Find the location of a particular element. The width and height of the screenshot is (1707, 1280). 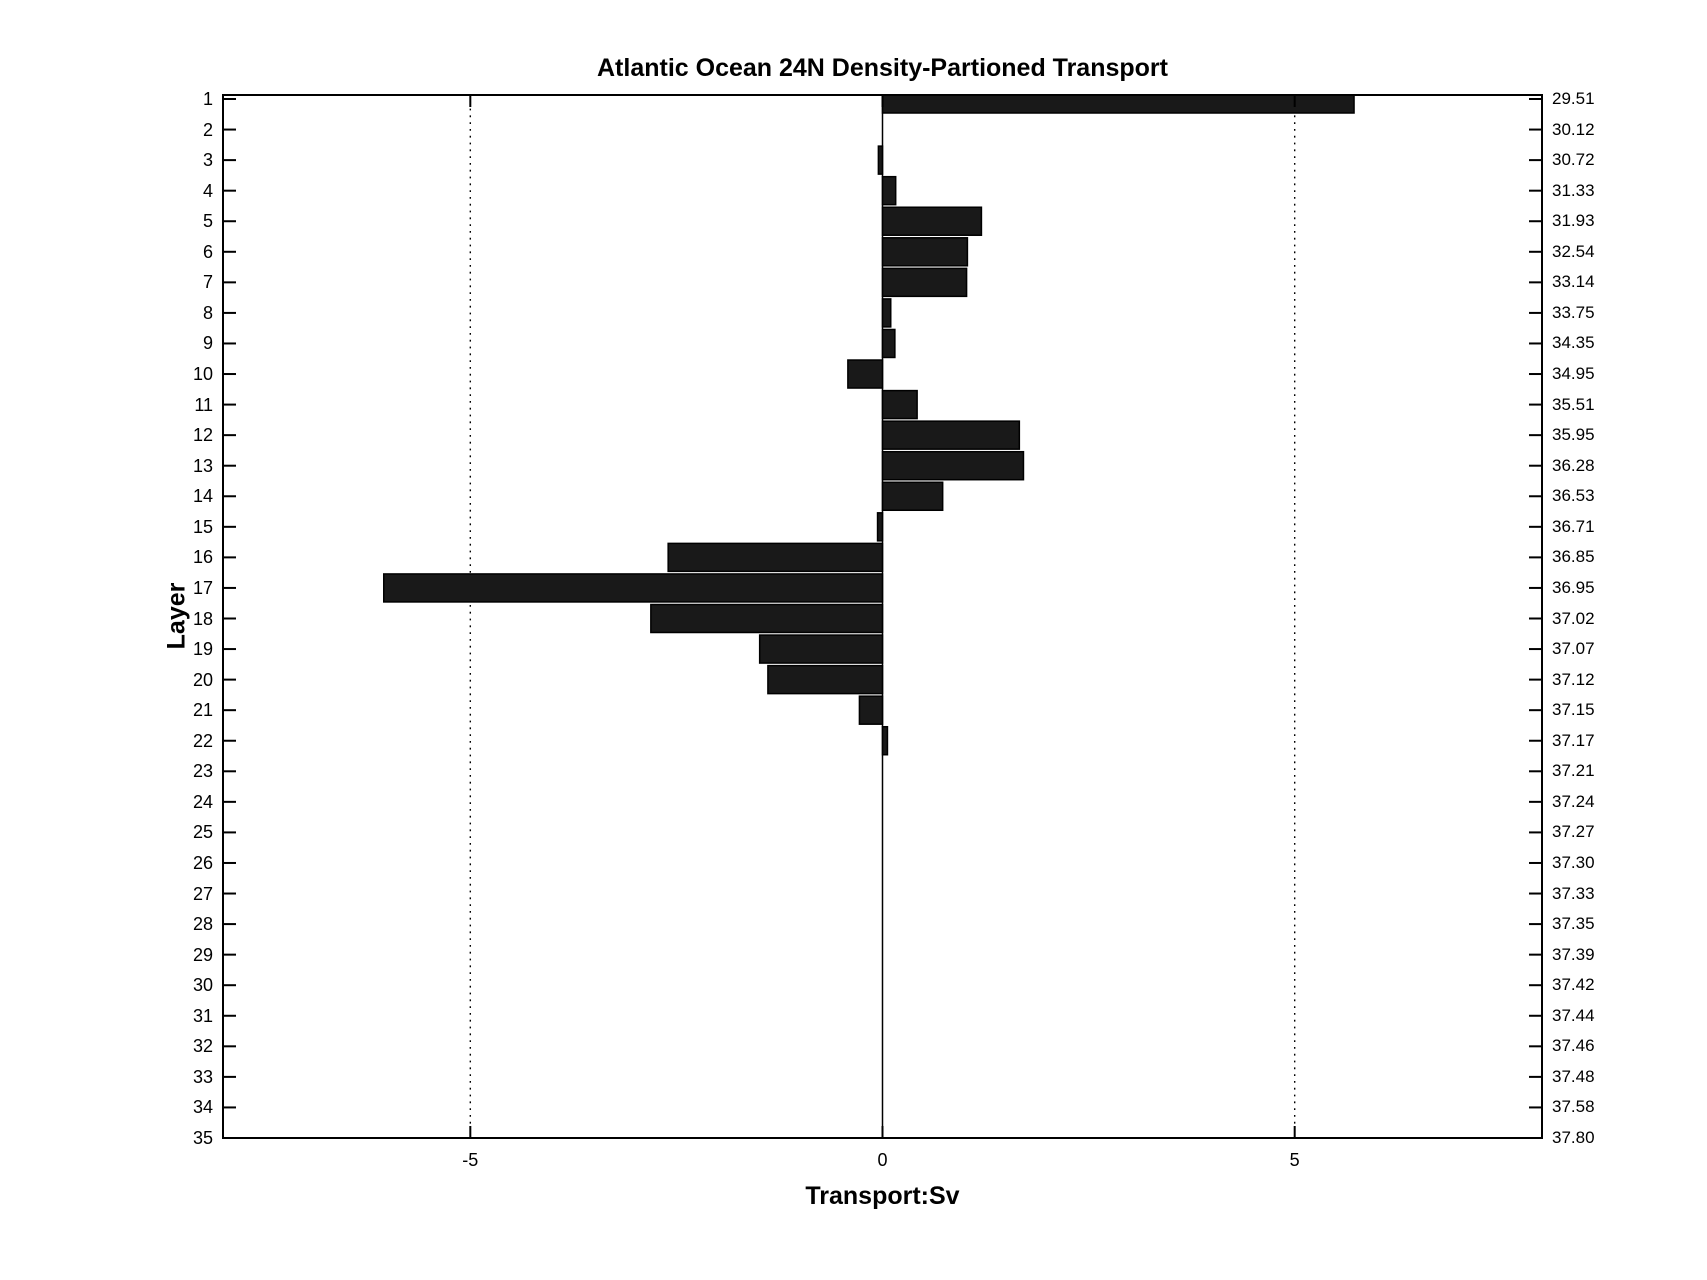

y-tick-label-34: 34 is located at coordinates (202, 1107).